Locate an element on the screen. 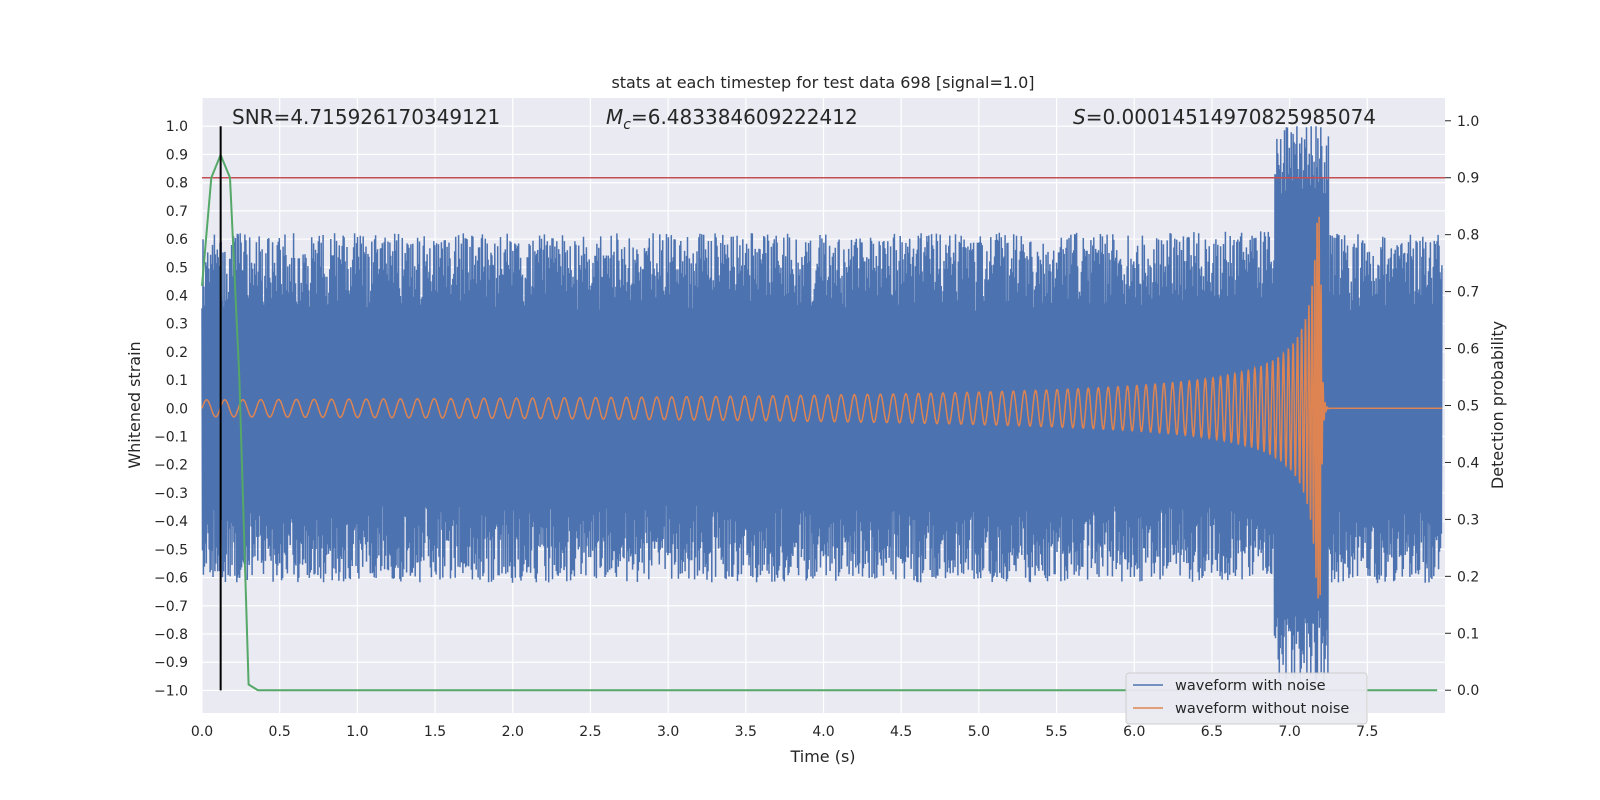 Image resolution: width=1600 pixels, height=800 pixels. y2-tick-label: 0.0 is located at coordinates (1468, 691).